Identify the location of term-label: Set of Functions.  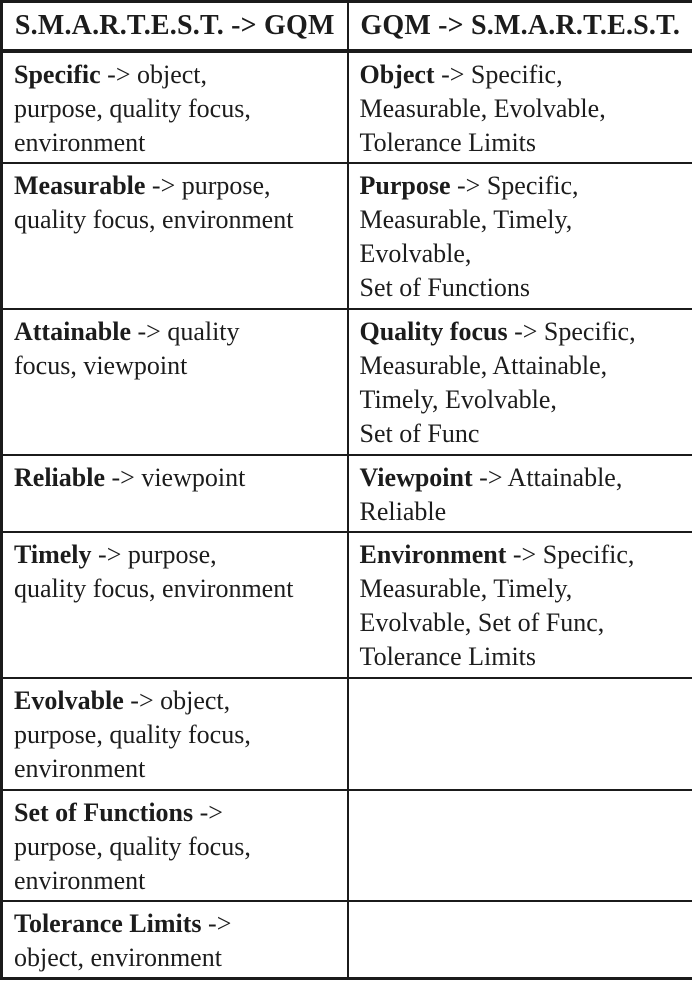
(104, 812).